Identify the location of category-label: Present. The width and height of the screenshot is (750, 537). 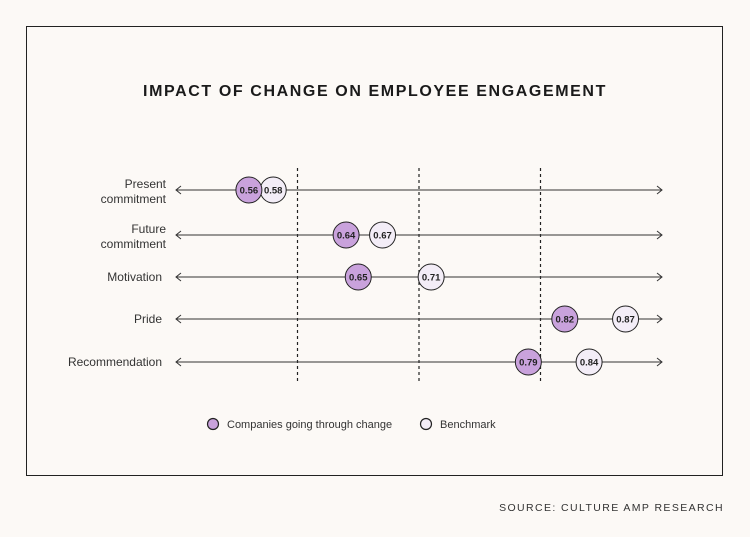
(146, 184).